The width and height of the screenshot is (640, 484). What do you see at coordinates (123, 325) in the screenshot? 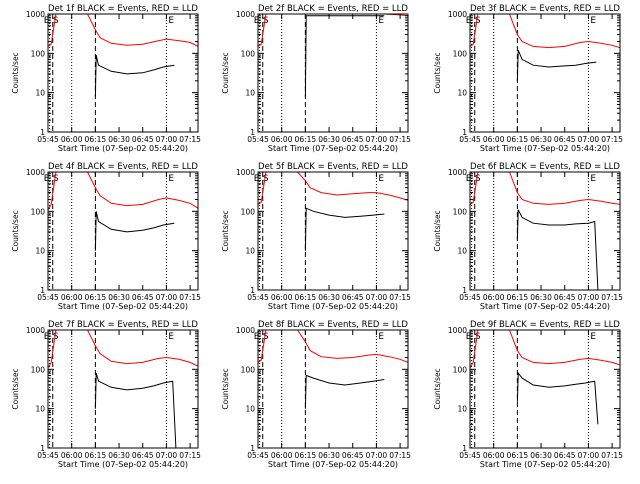
I see `panel-title: Det 7f BLACK = Events, RED = LLD` at bounding box center [123, 325].